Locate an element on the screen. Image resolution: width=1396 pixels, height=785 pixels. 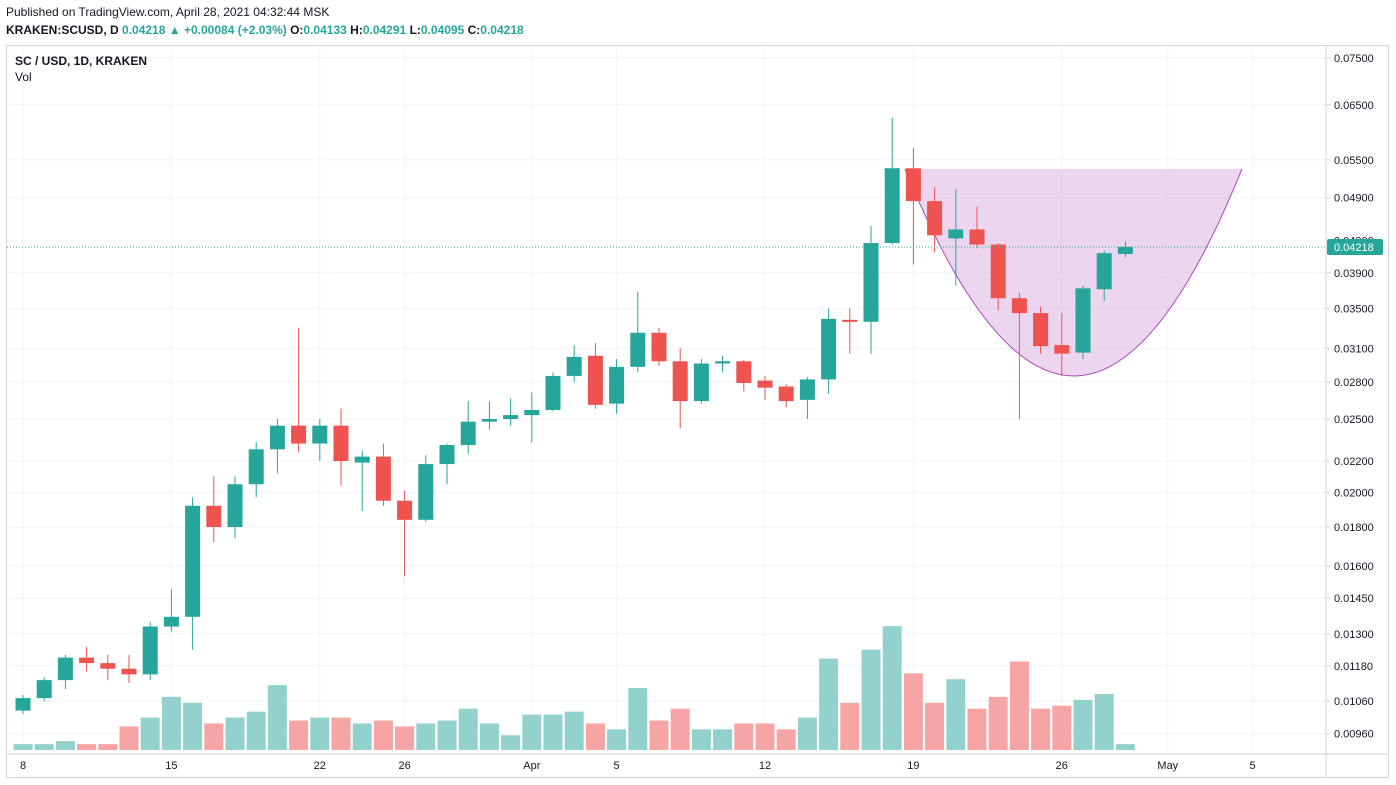
series-legend: SC / USD, 1D, KRAKEN Vol is located at coordinates (81, 69).